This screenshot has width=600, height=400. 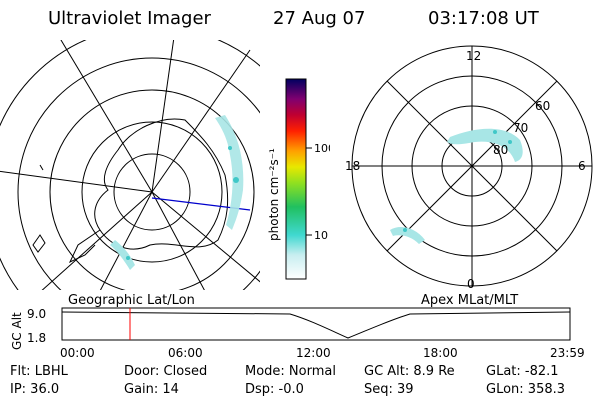 What do you see at coordinates (131, 300) in the screenshot?
I see `geo-panel-label: Geographic Lat/Lon` at bounding box center [131, 300].